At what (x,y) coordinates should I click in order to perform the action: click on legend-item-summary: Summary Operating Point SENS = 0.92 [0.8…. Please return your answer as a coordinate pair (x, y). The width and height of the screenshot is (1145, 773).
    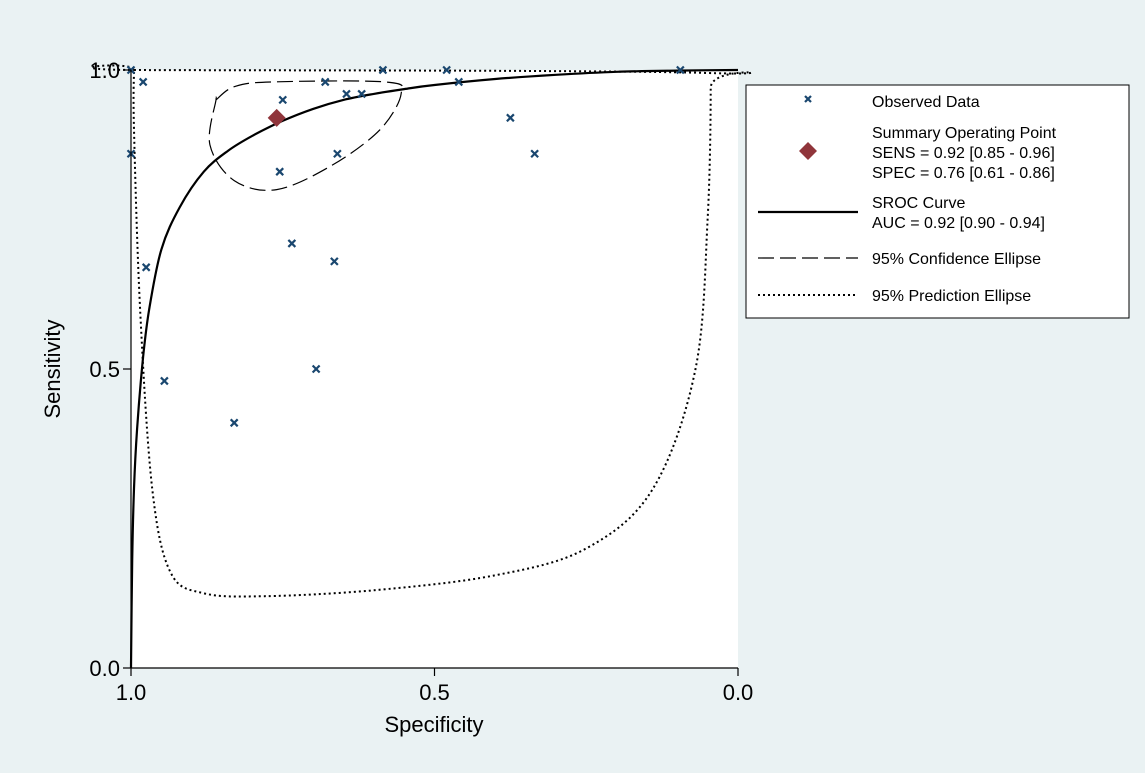
    Looking at the image, I should click on (928, 153).